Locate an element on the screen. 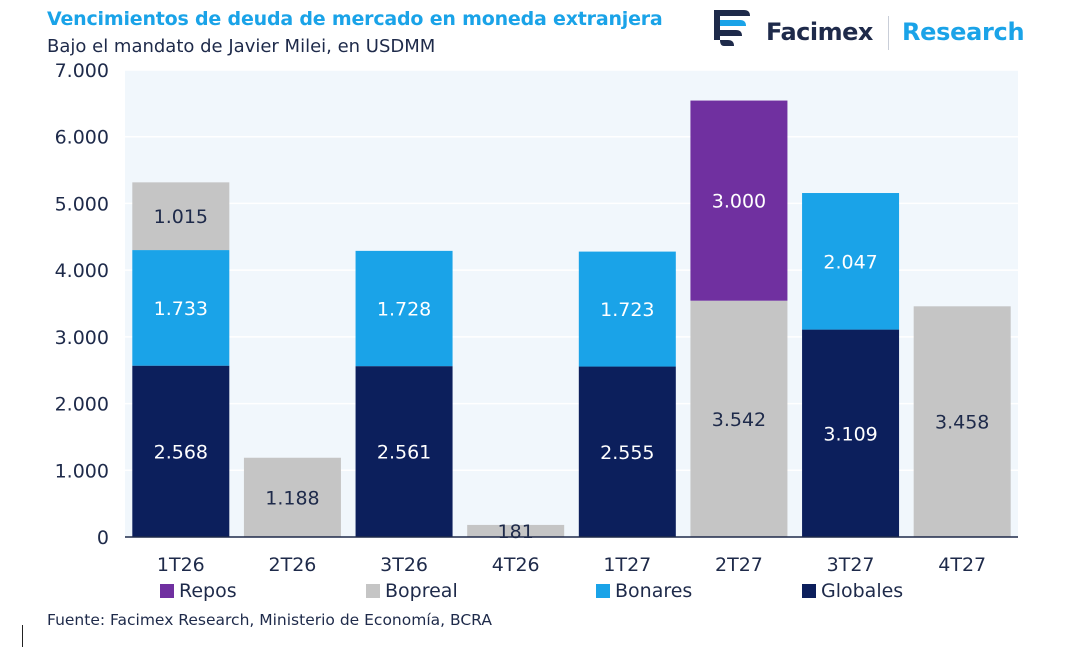 The width and height of the screenshot is (1091, 650). data-label: 2.555 is located at coordinates (627, 453).